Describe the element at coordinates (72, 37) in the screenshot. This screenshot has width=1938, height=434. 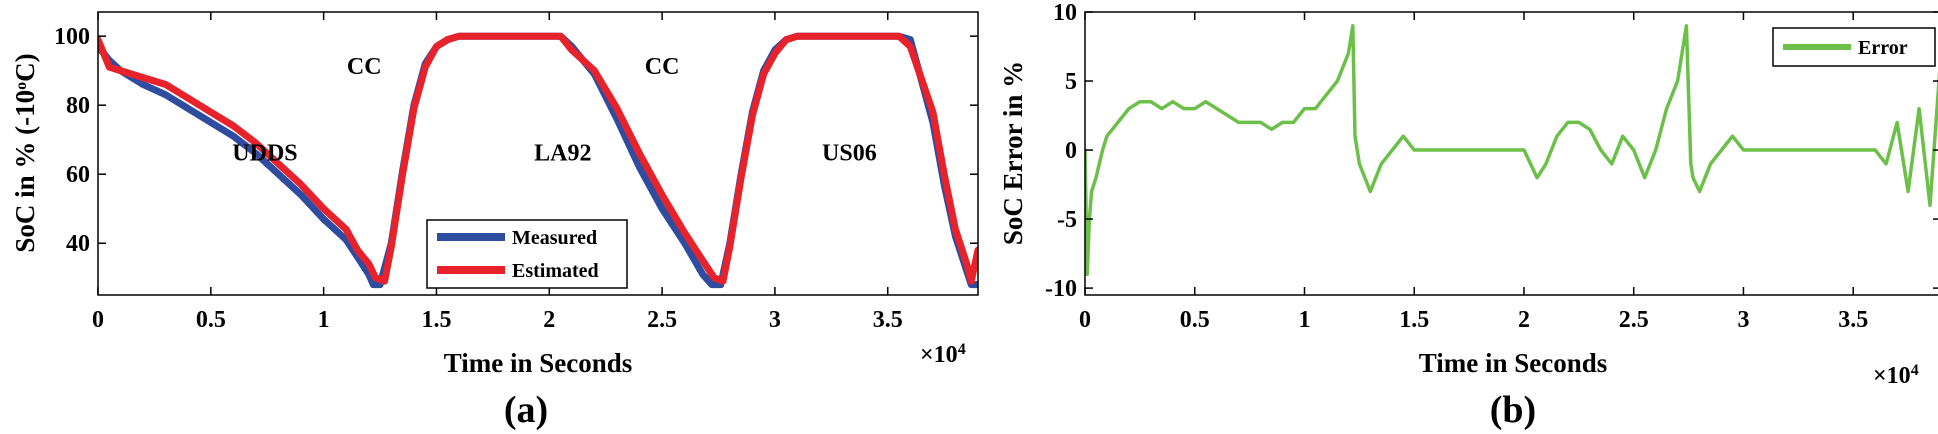
I see `y-tick-label: 100` at that location.